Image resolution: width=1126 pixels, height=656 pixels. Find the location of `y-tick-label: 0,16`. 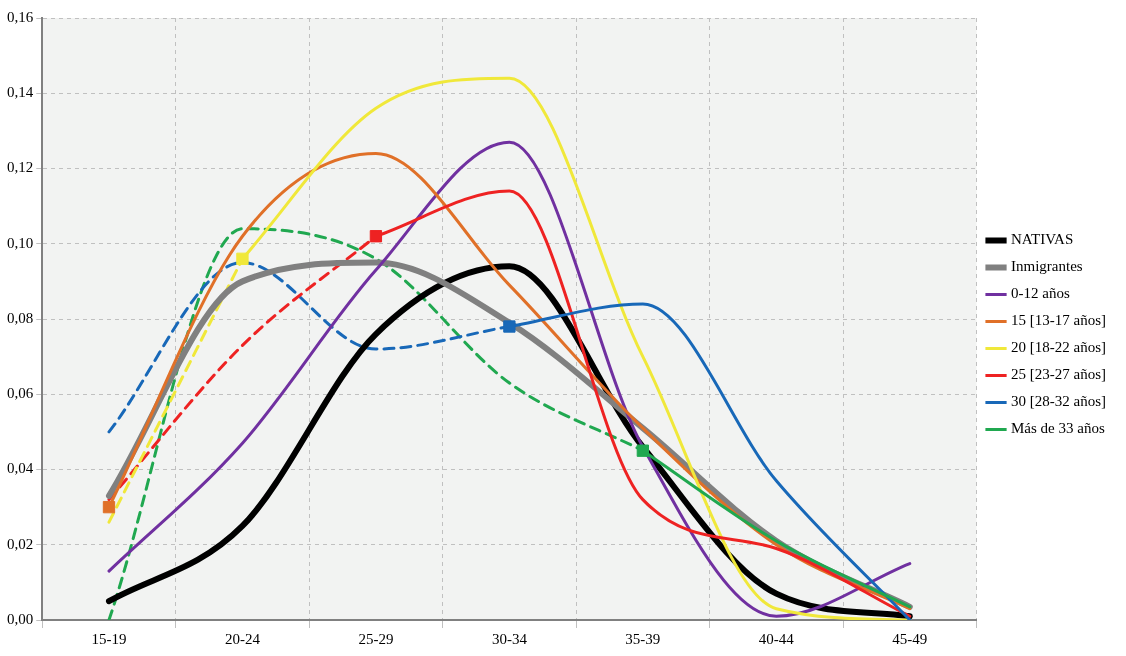

y-tick-label: 0,16 is located at coordinates (20, 16).